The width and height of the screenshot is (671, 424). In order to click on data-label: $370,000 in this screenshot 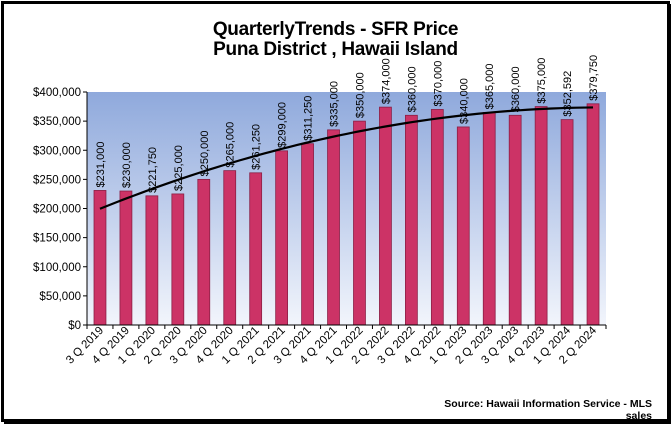, I will do `click(438, 84)`.